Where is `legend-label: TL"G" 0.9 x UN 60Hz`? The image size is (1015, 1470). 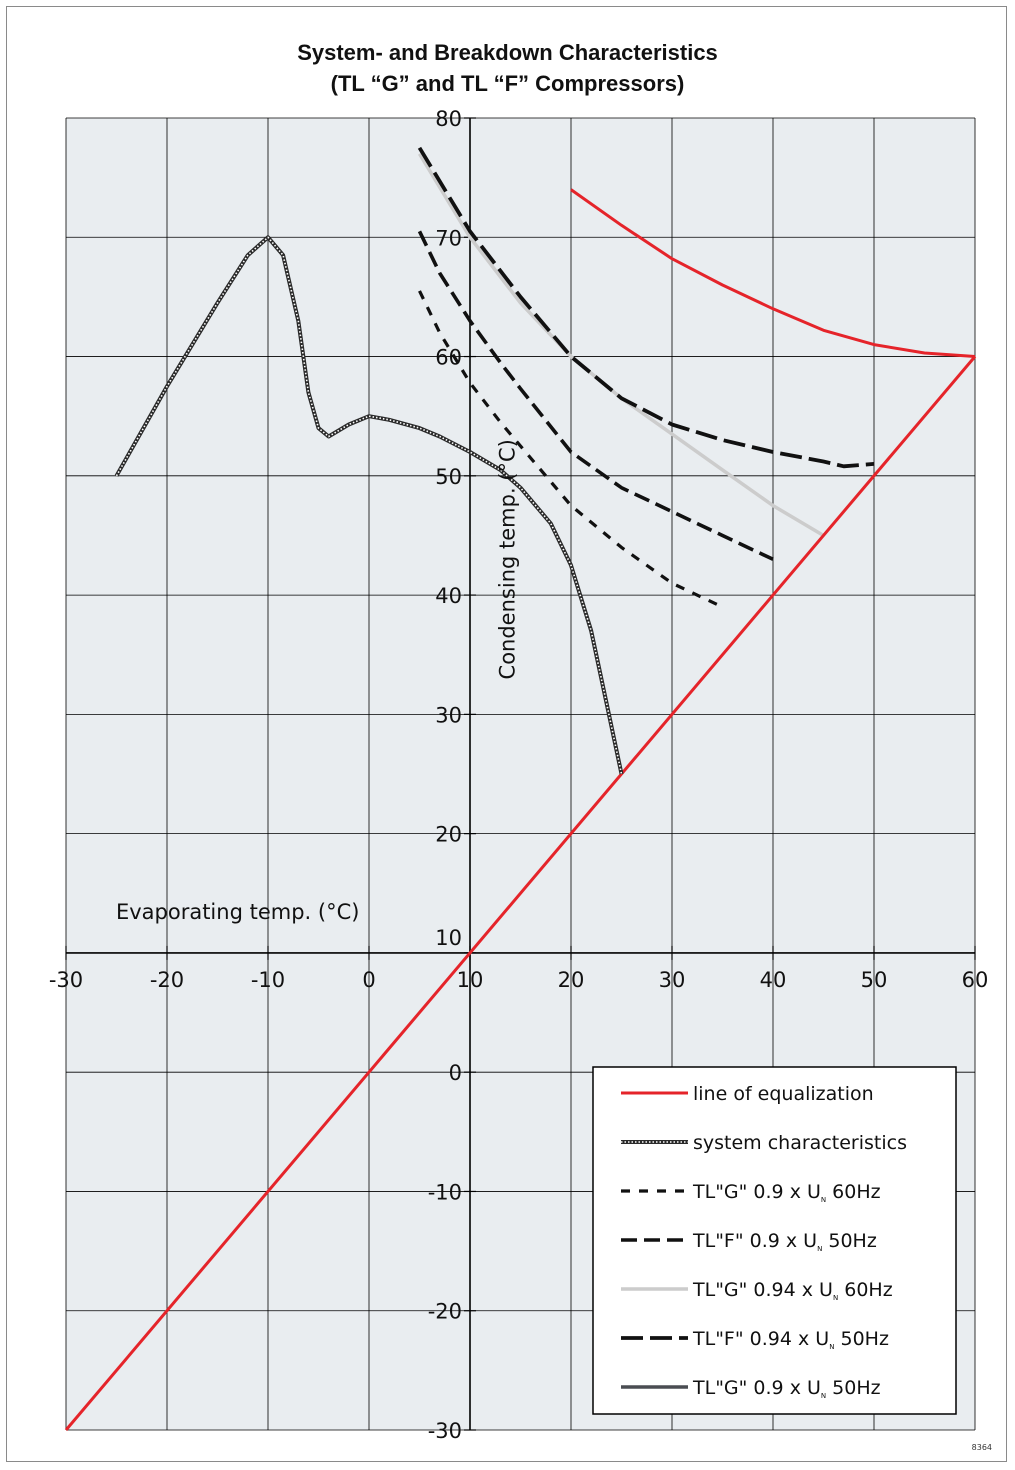 legend-label: TL"G" 0.9 x UN 60Hz is located at coordinates (786, 1192).